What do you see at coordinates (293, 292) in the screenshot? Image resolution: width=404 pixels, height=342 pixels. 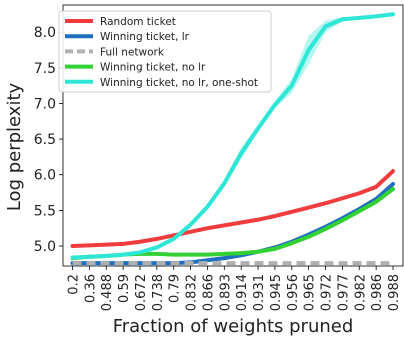 I see `x-tick-label: 0.956` at bounding box center [293, 292].